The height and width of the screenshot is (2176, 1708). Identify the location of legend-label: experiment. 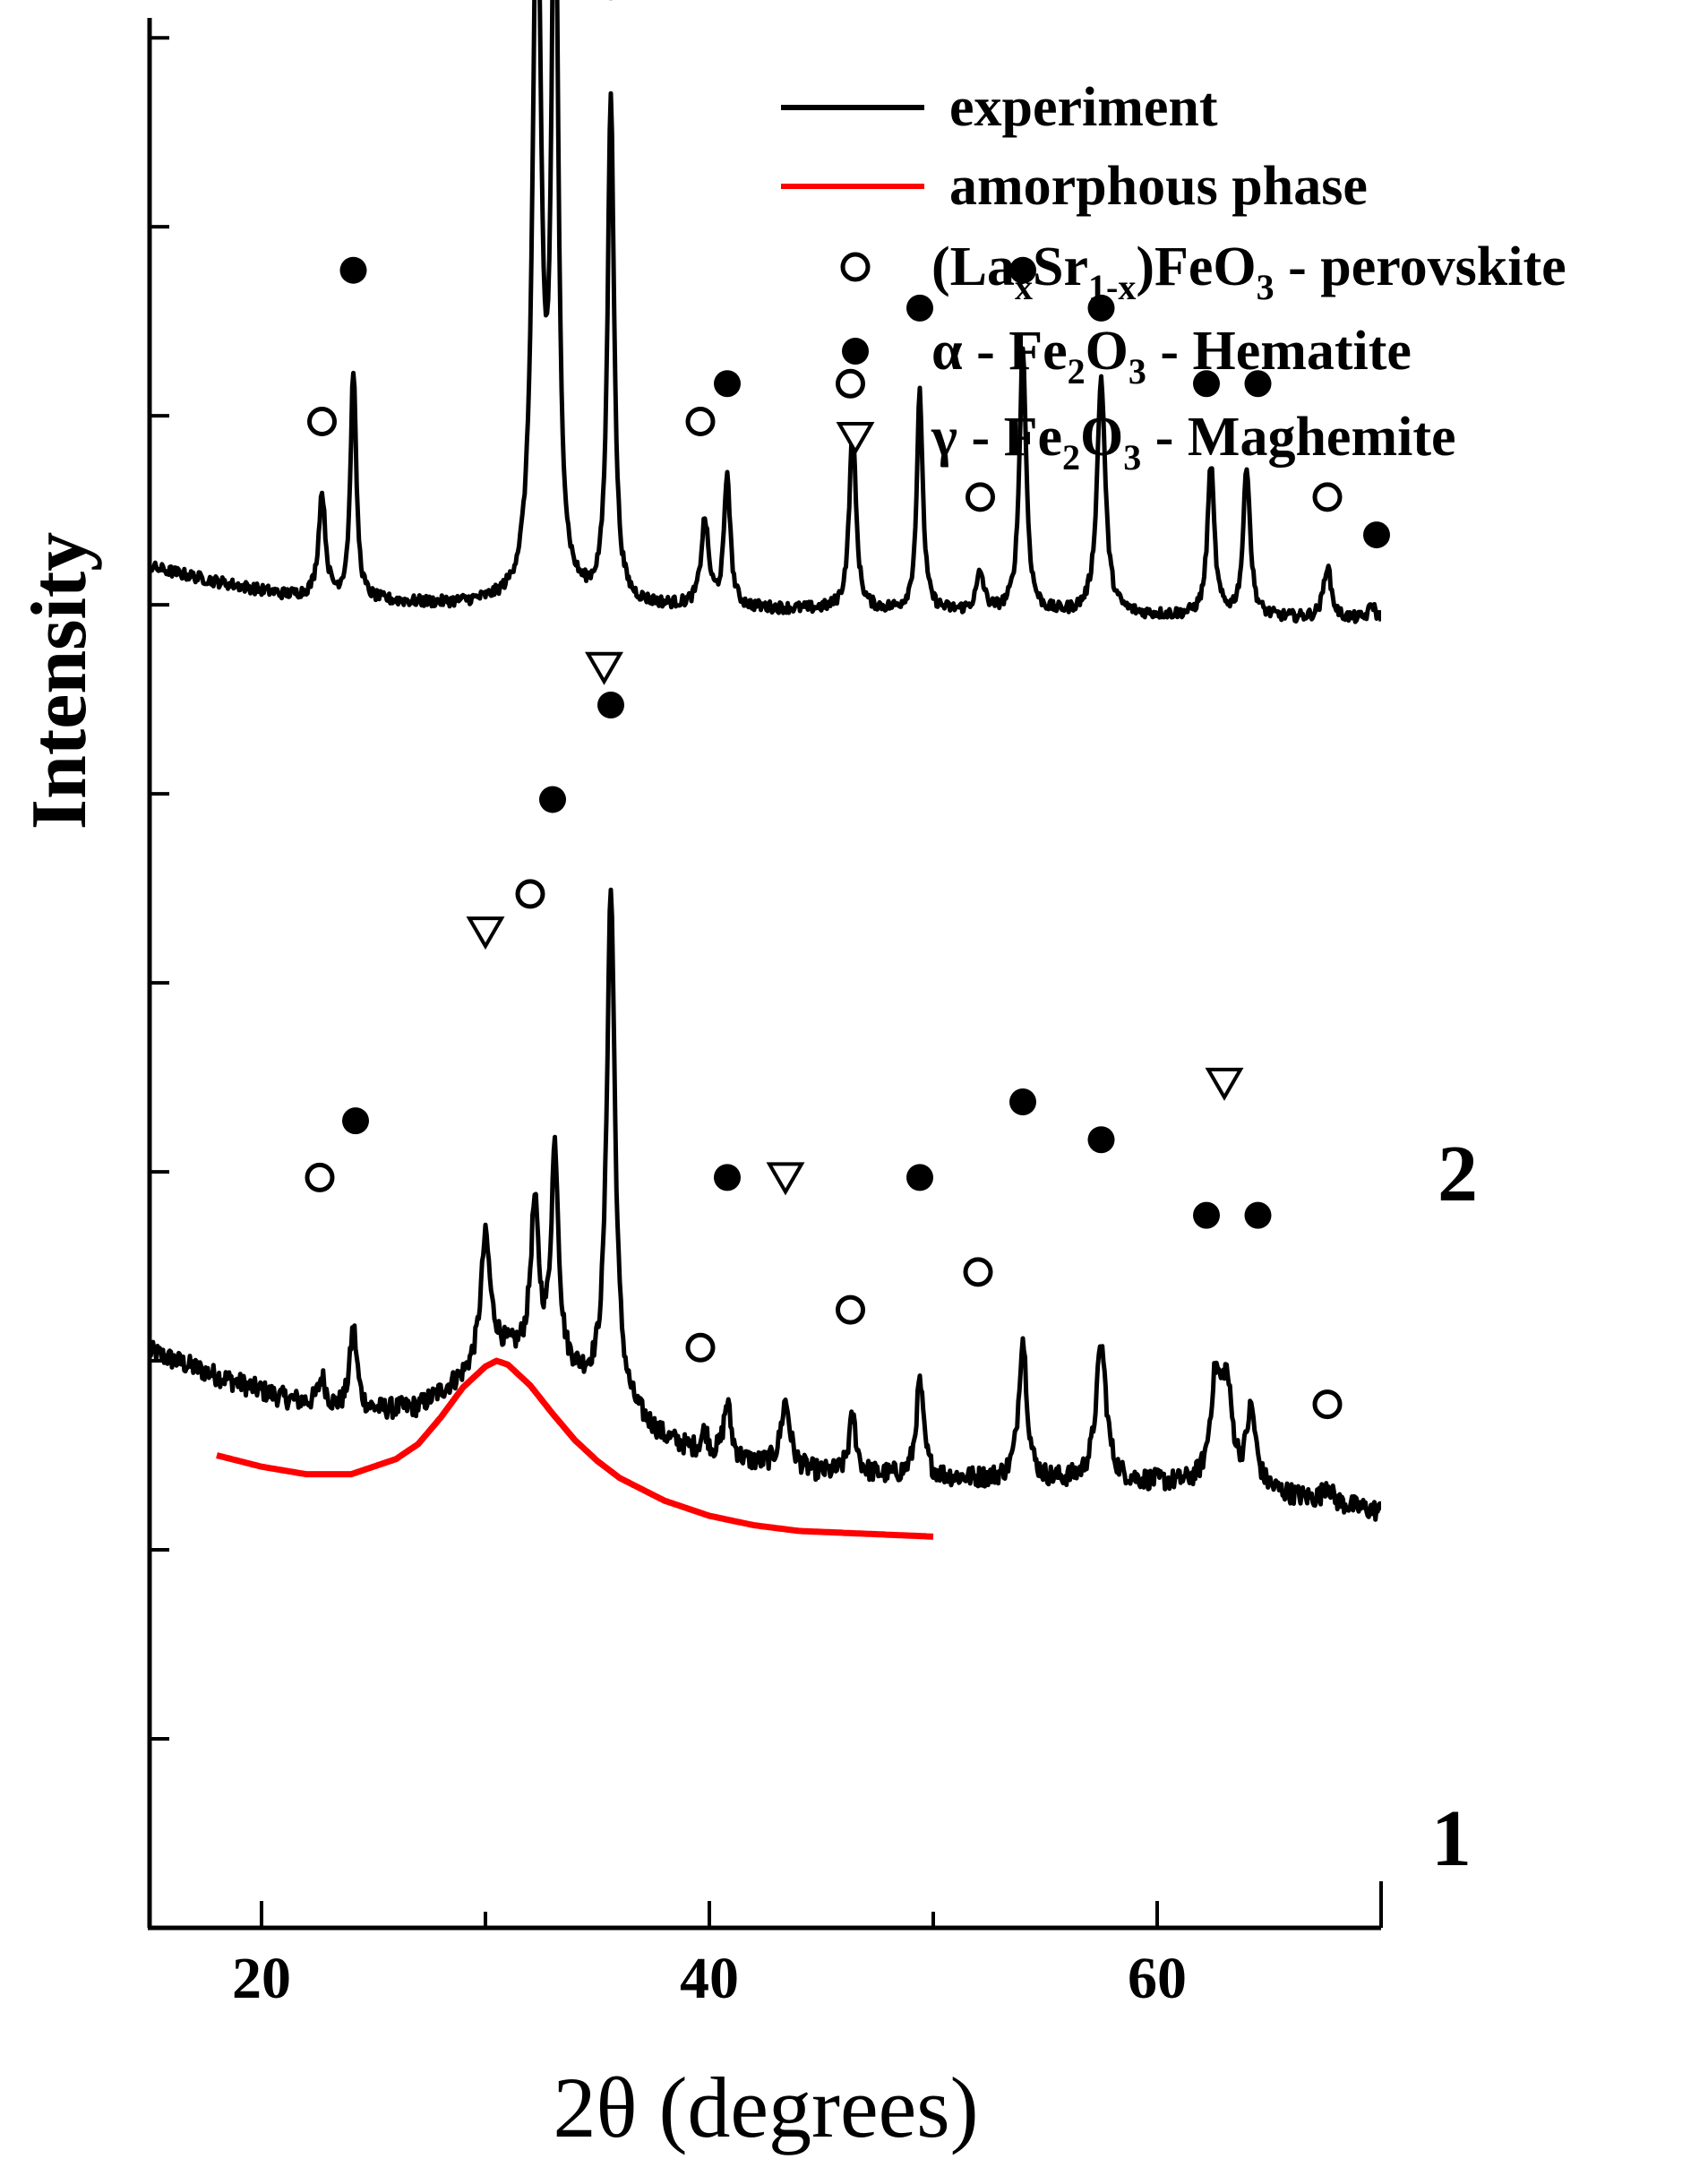
(1083, 107).